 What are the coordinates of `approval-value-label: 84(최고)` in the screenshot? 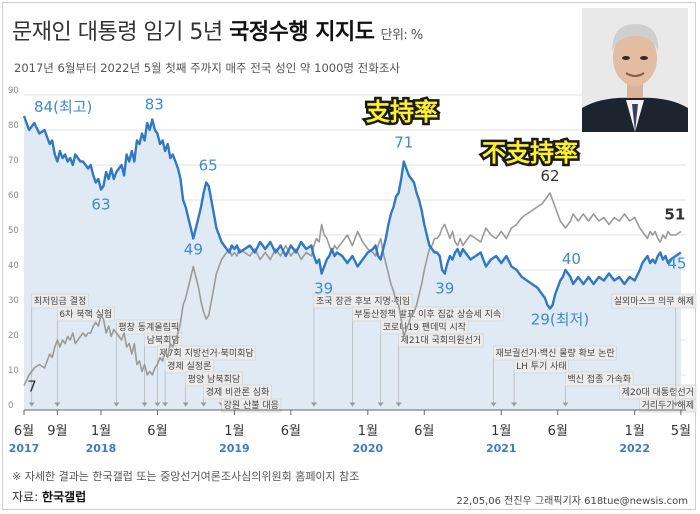 It's located at (63, 107).